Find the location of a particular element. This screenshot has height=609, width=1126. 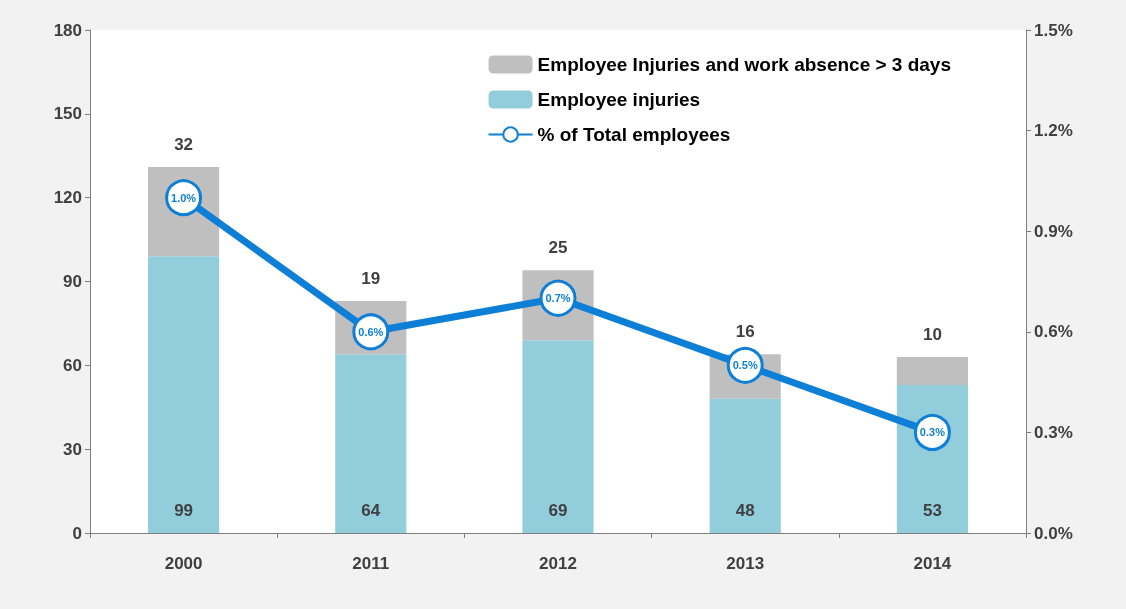

data-label: 32 is located at coordinates (184, 144).